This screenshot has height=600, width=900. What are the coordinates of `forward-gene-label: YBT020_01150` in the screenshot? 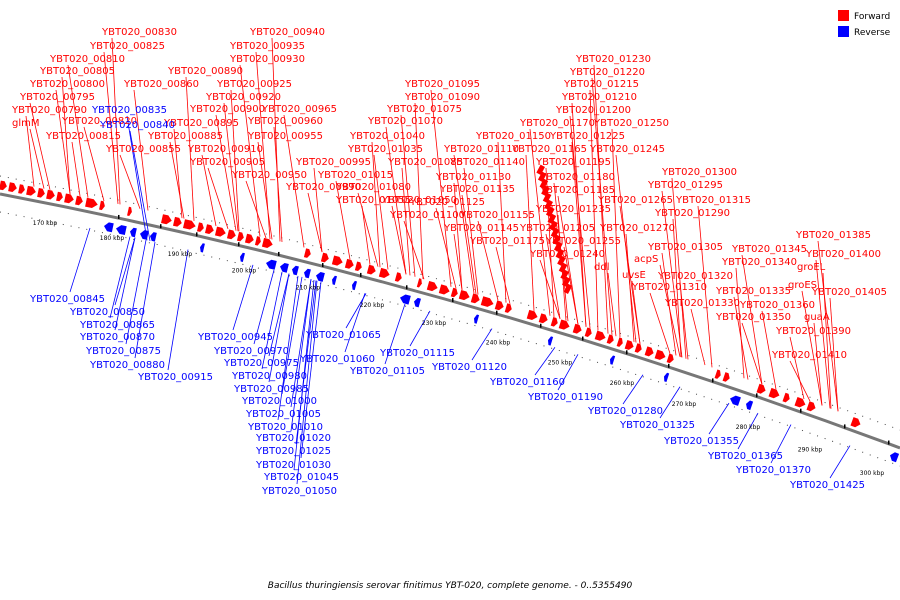 It's located at (513, 136).